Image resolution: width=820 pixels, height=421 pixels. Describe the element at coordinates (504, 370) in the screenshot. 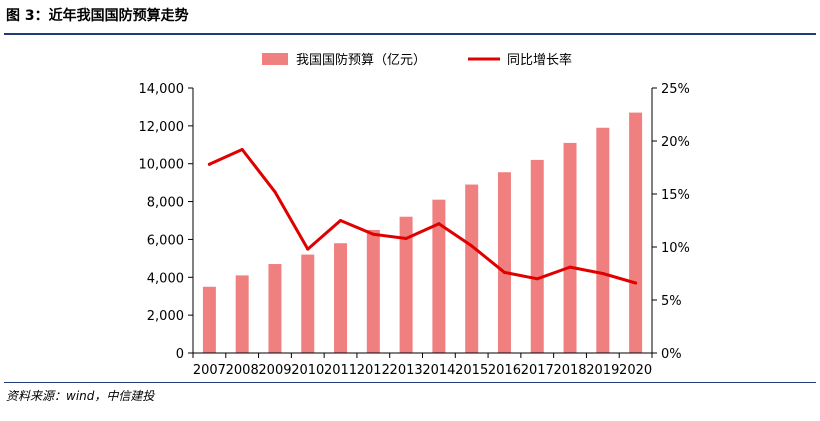

I see `x-tick-label: 2016` at that location.